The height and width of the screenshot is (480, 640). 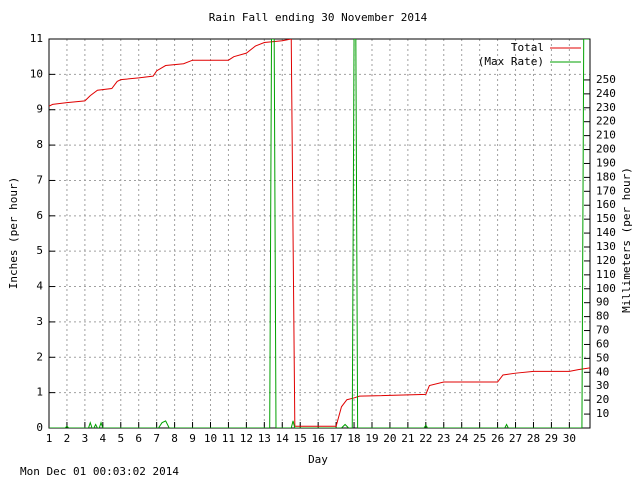 I want to click on y-tick-label: 10, so click(x=36, y=73).